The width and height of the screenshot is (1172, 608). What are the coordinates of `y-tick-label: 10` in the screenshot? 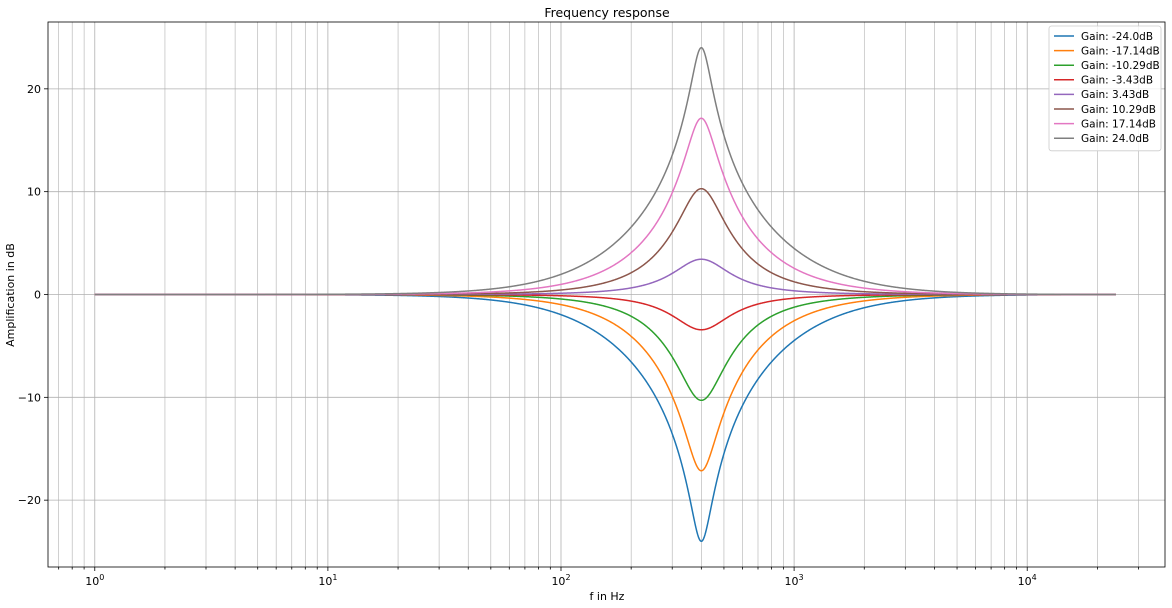 It's located at (34, 192).